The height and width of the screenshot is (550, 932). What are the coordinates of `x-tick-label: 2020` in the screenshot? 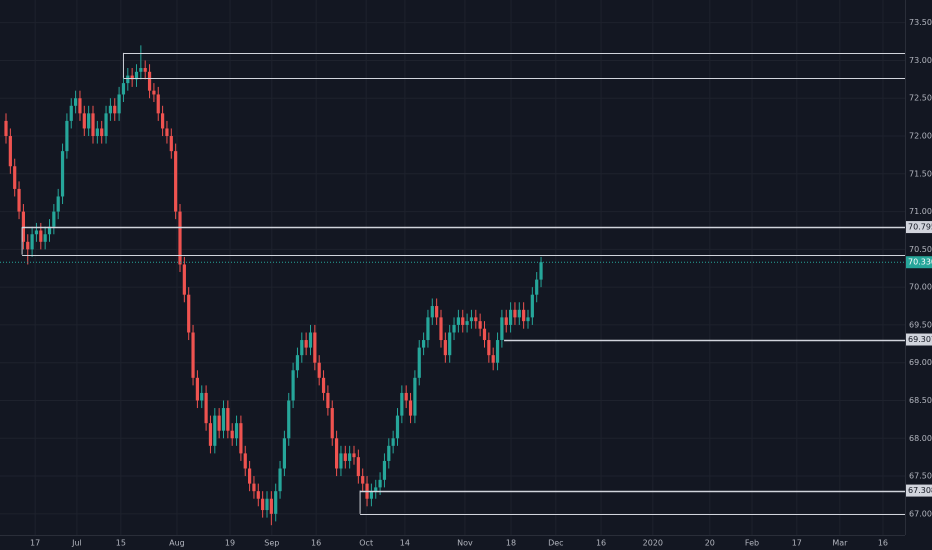 It's located at (653, 543).